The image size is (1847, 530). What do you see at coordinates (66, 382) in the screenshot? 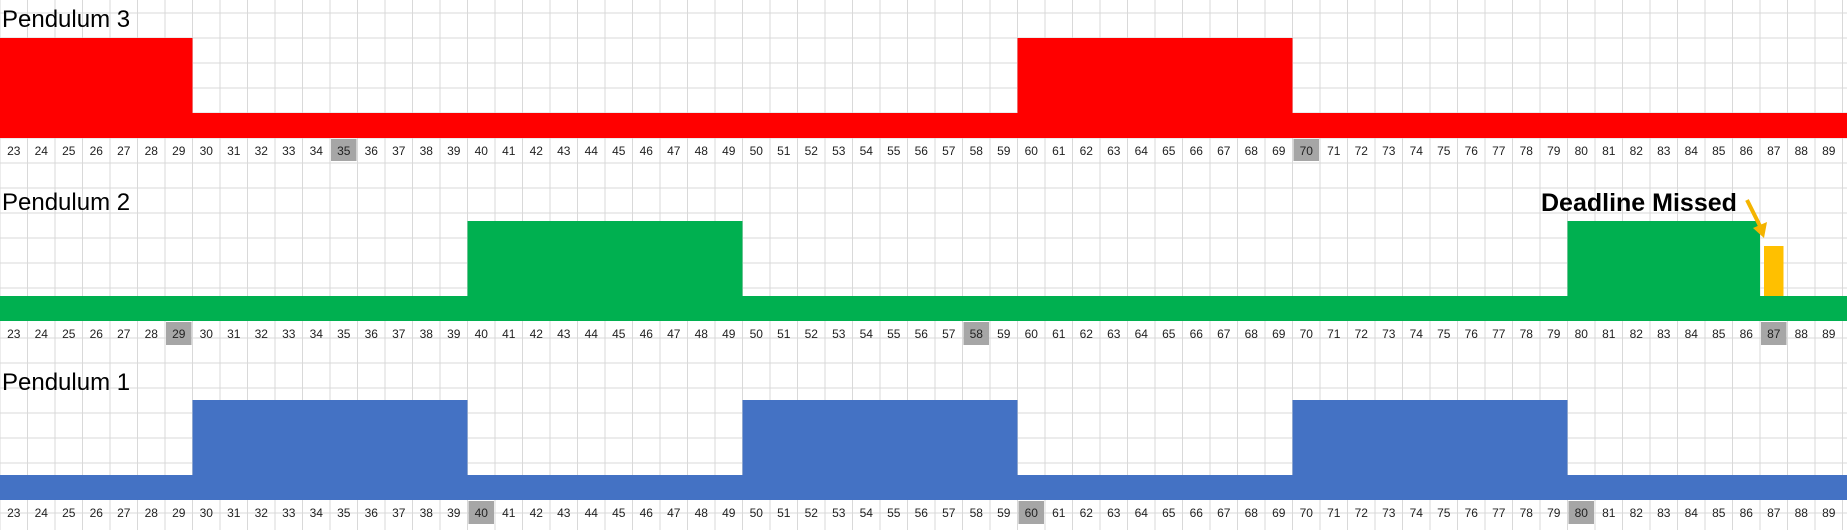
I see `pendulum-1-title: Pendulum 1` at bounding box center [66, 382].